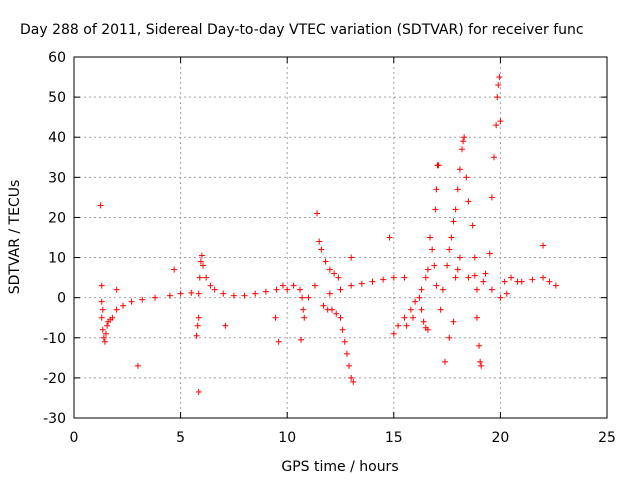  I want to click on y-tick-label: 20, so click(57, 218).